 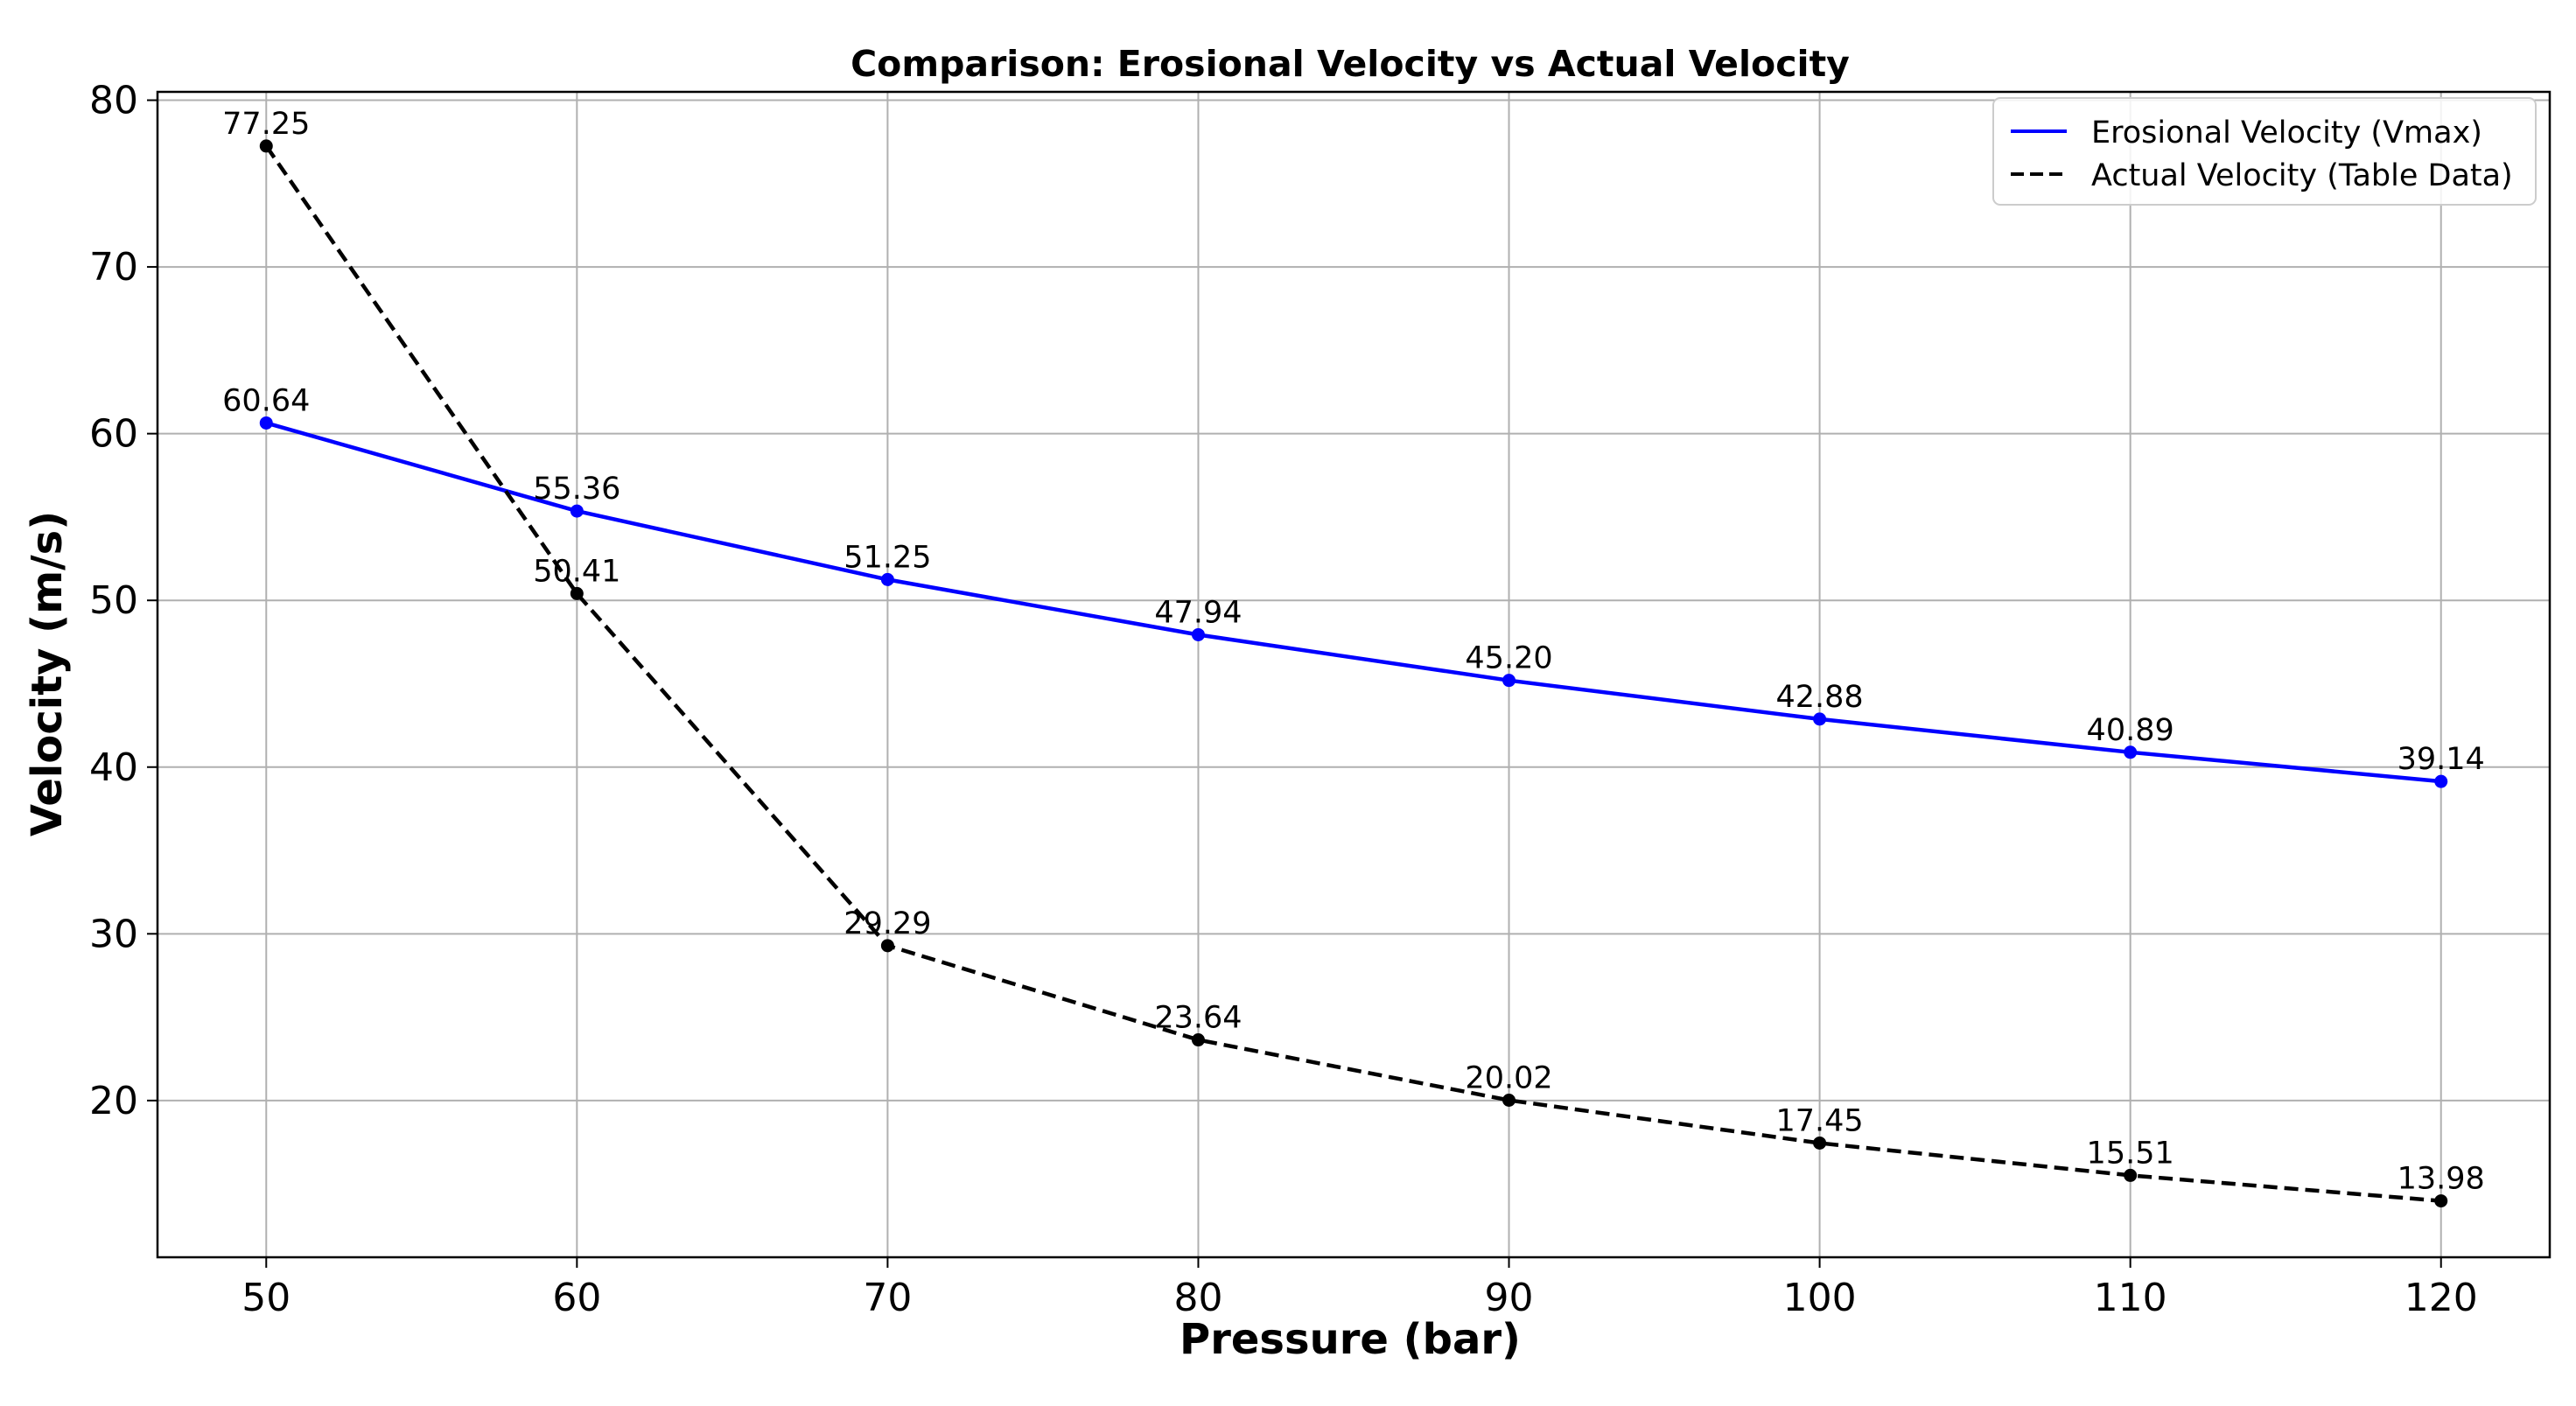 What do you see at coordinates (1820, 1298) in the screenshot?
I see `x-tick-label: 100` at bounding box center [1820, 1298].